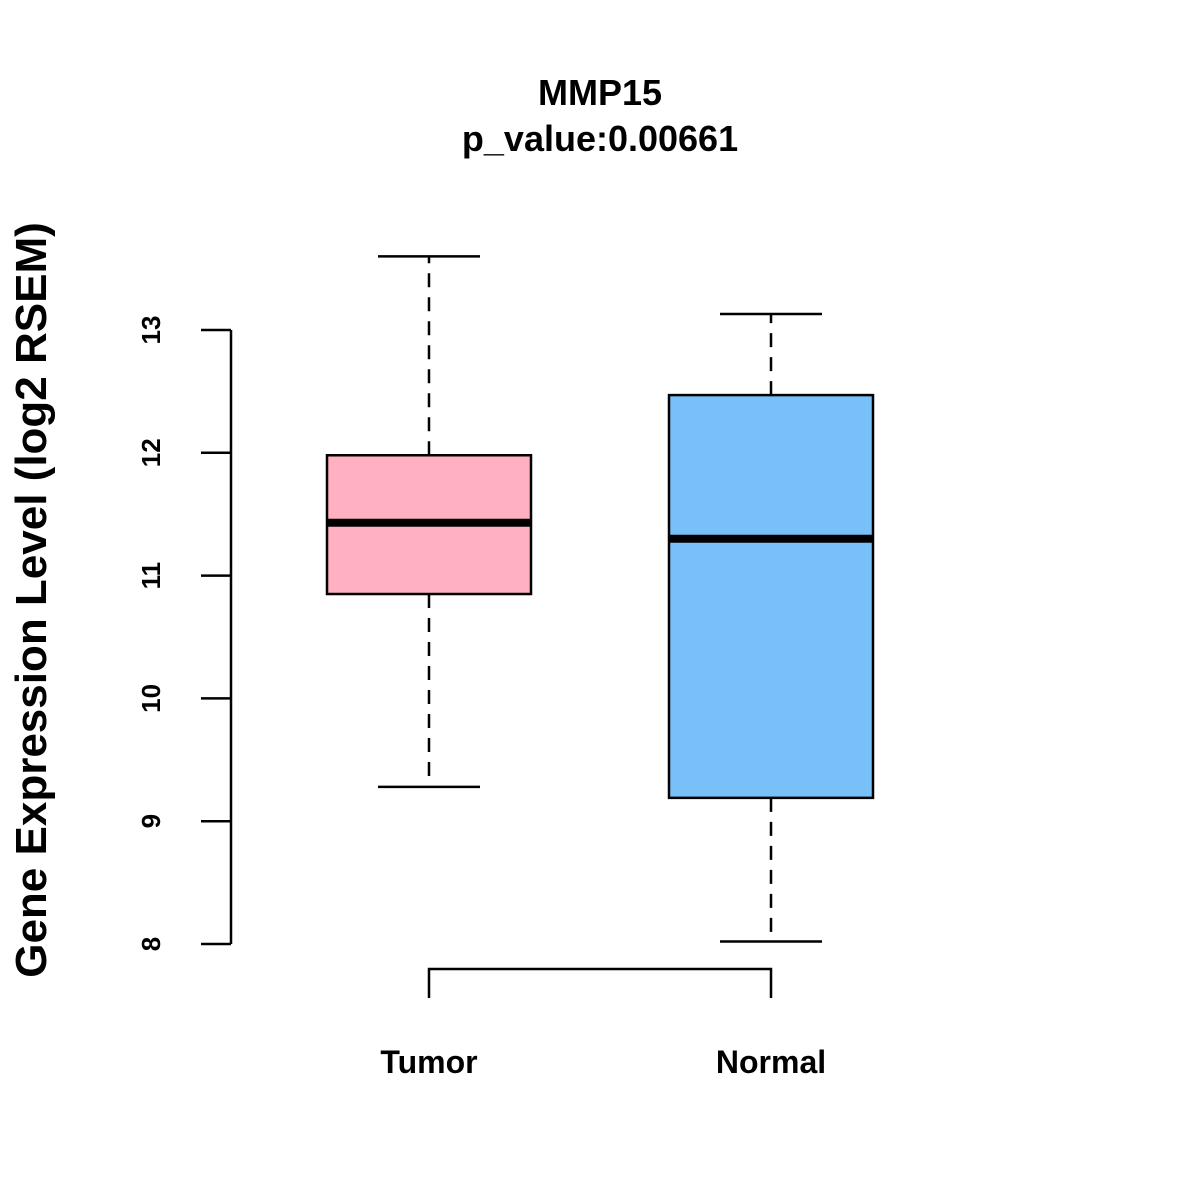  I want to click on comparison-bracket, so click(600, 982).